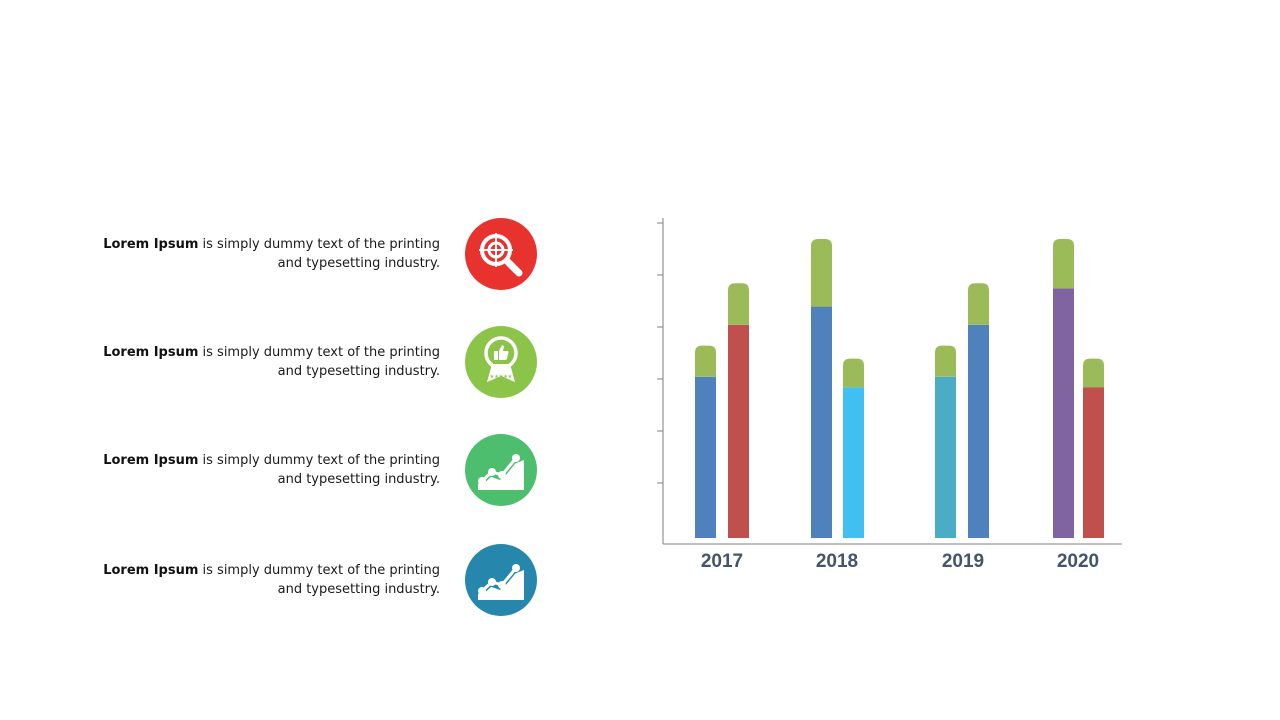  What do you see at coordinates (1078, 561) in the screenshot?
I see `x-tick-label: 2020` at bounding box center [1078, 561].